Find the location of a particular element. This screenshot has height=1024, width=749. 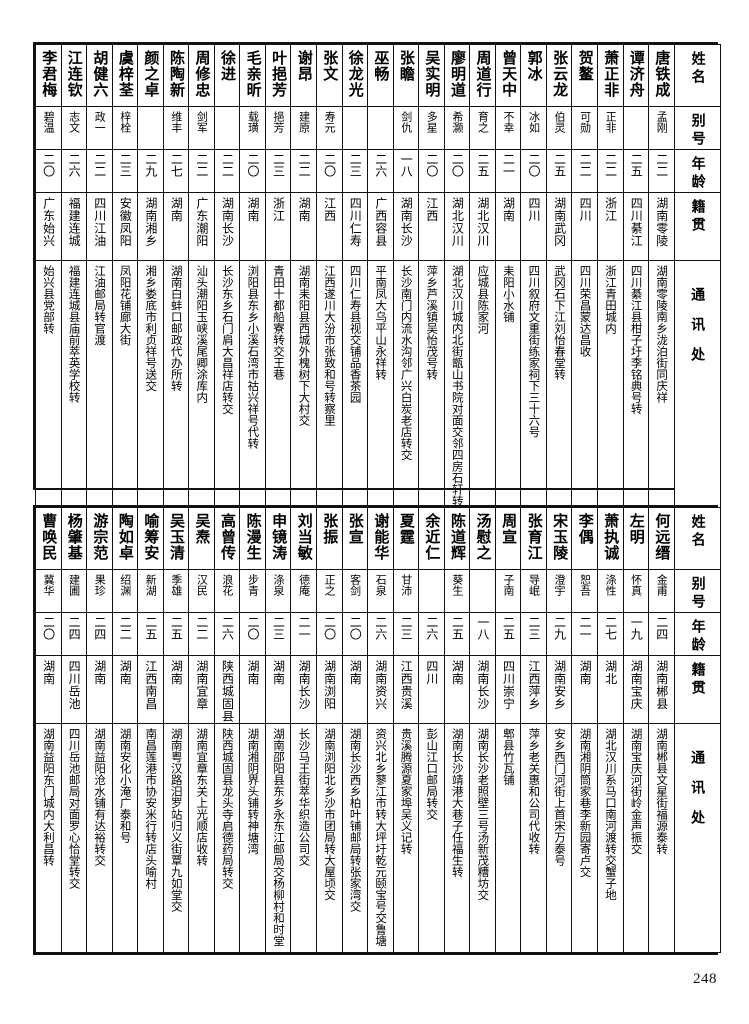

roster-label-name: 姓名 is located at coordinates (697, 75).